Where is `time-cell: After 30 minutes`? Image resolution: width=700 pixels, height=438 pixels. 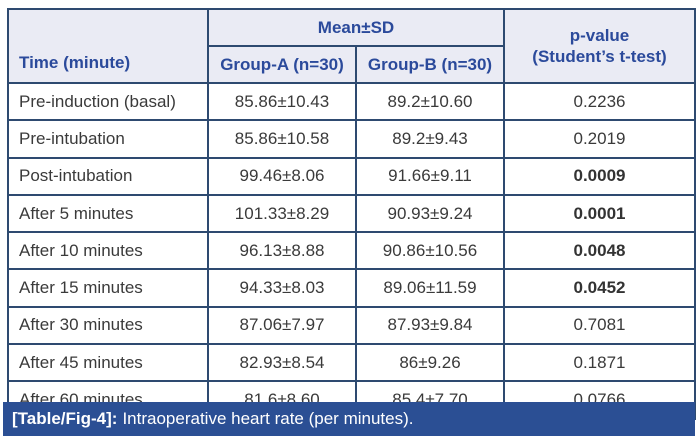
time-cell: After 30 minutes is located at coordinates (108, 325).